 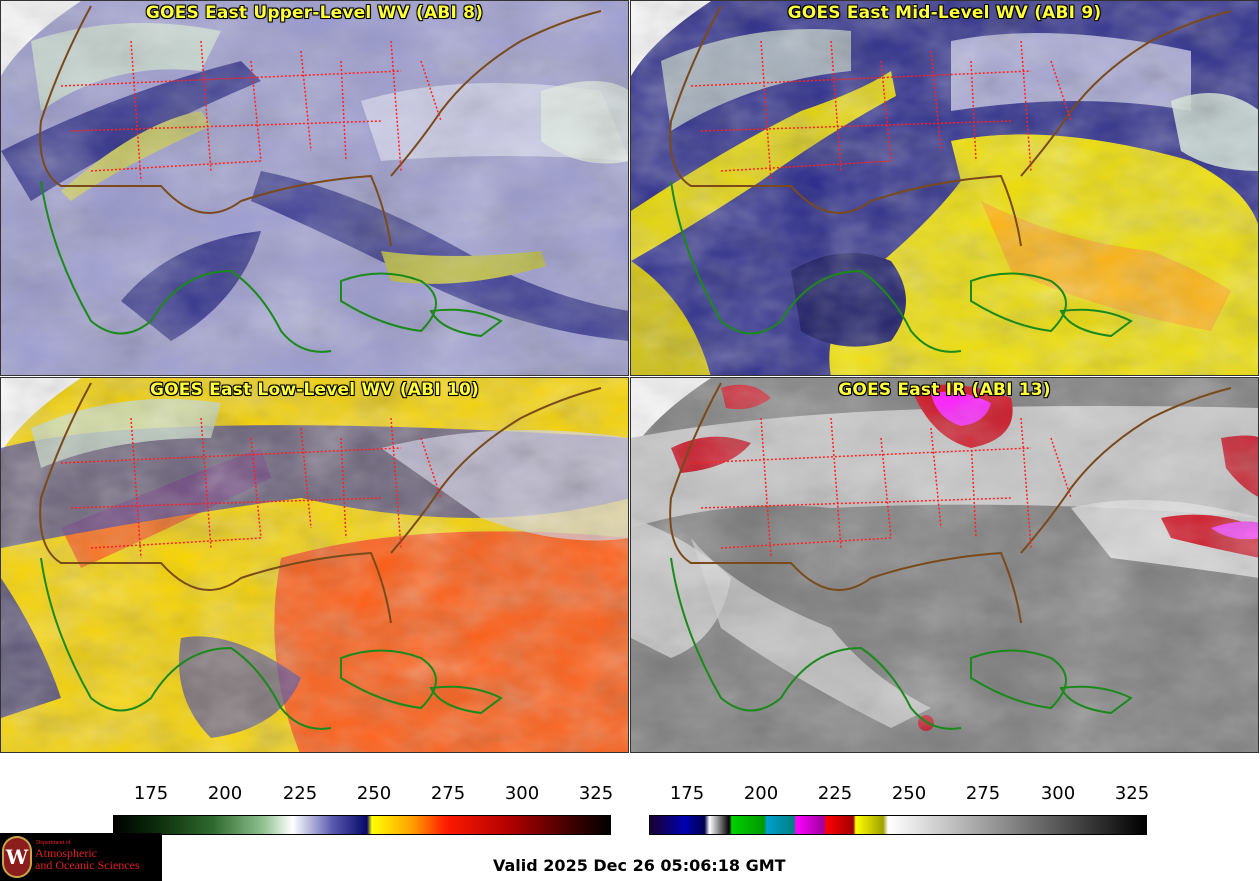 What do you see at coordinates (53, 843) in the screenshot?
I see `logo-department: Department of` at bounding box center [53, 843].